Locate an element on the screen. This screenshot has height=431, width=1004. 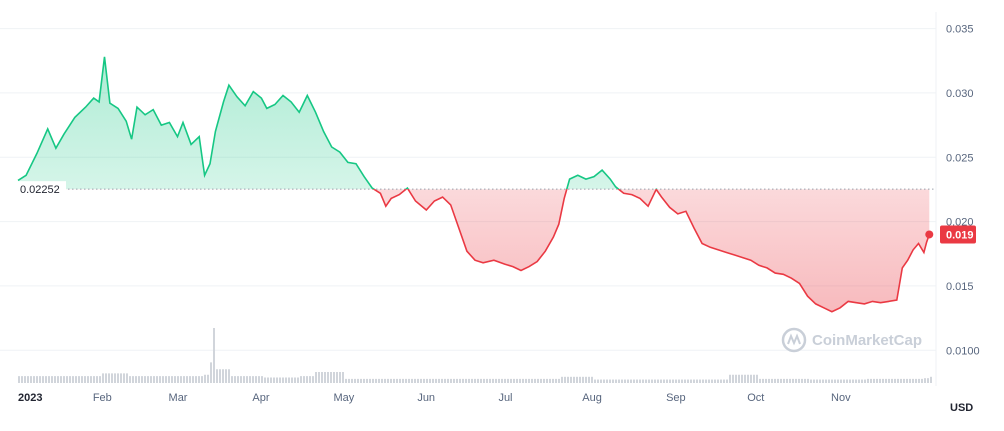
x-tick-label: Feb is located at coordinates (102, 398).